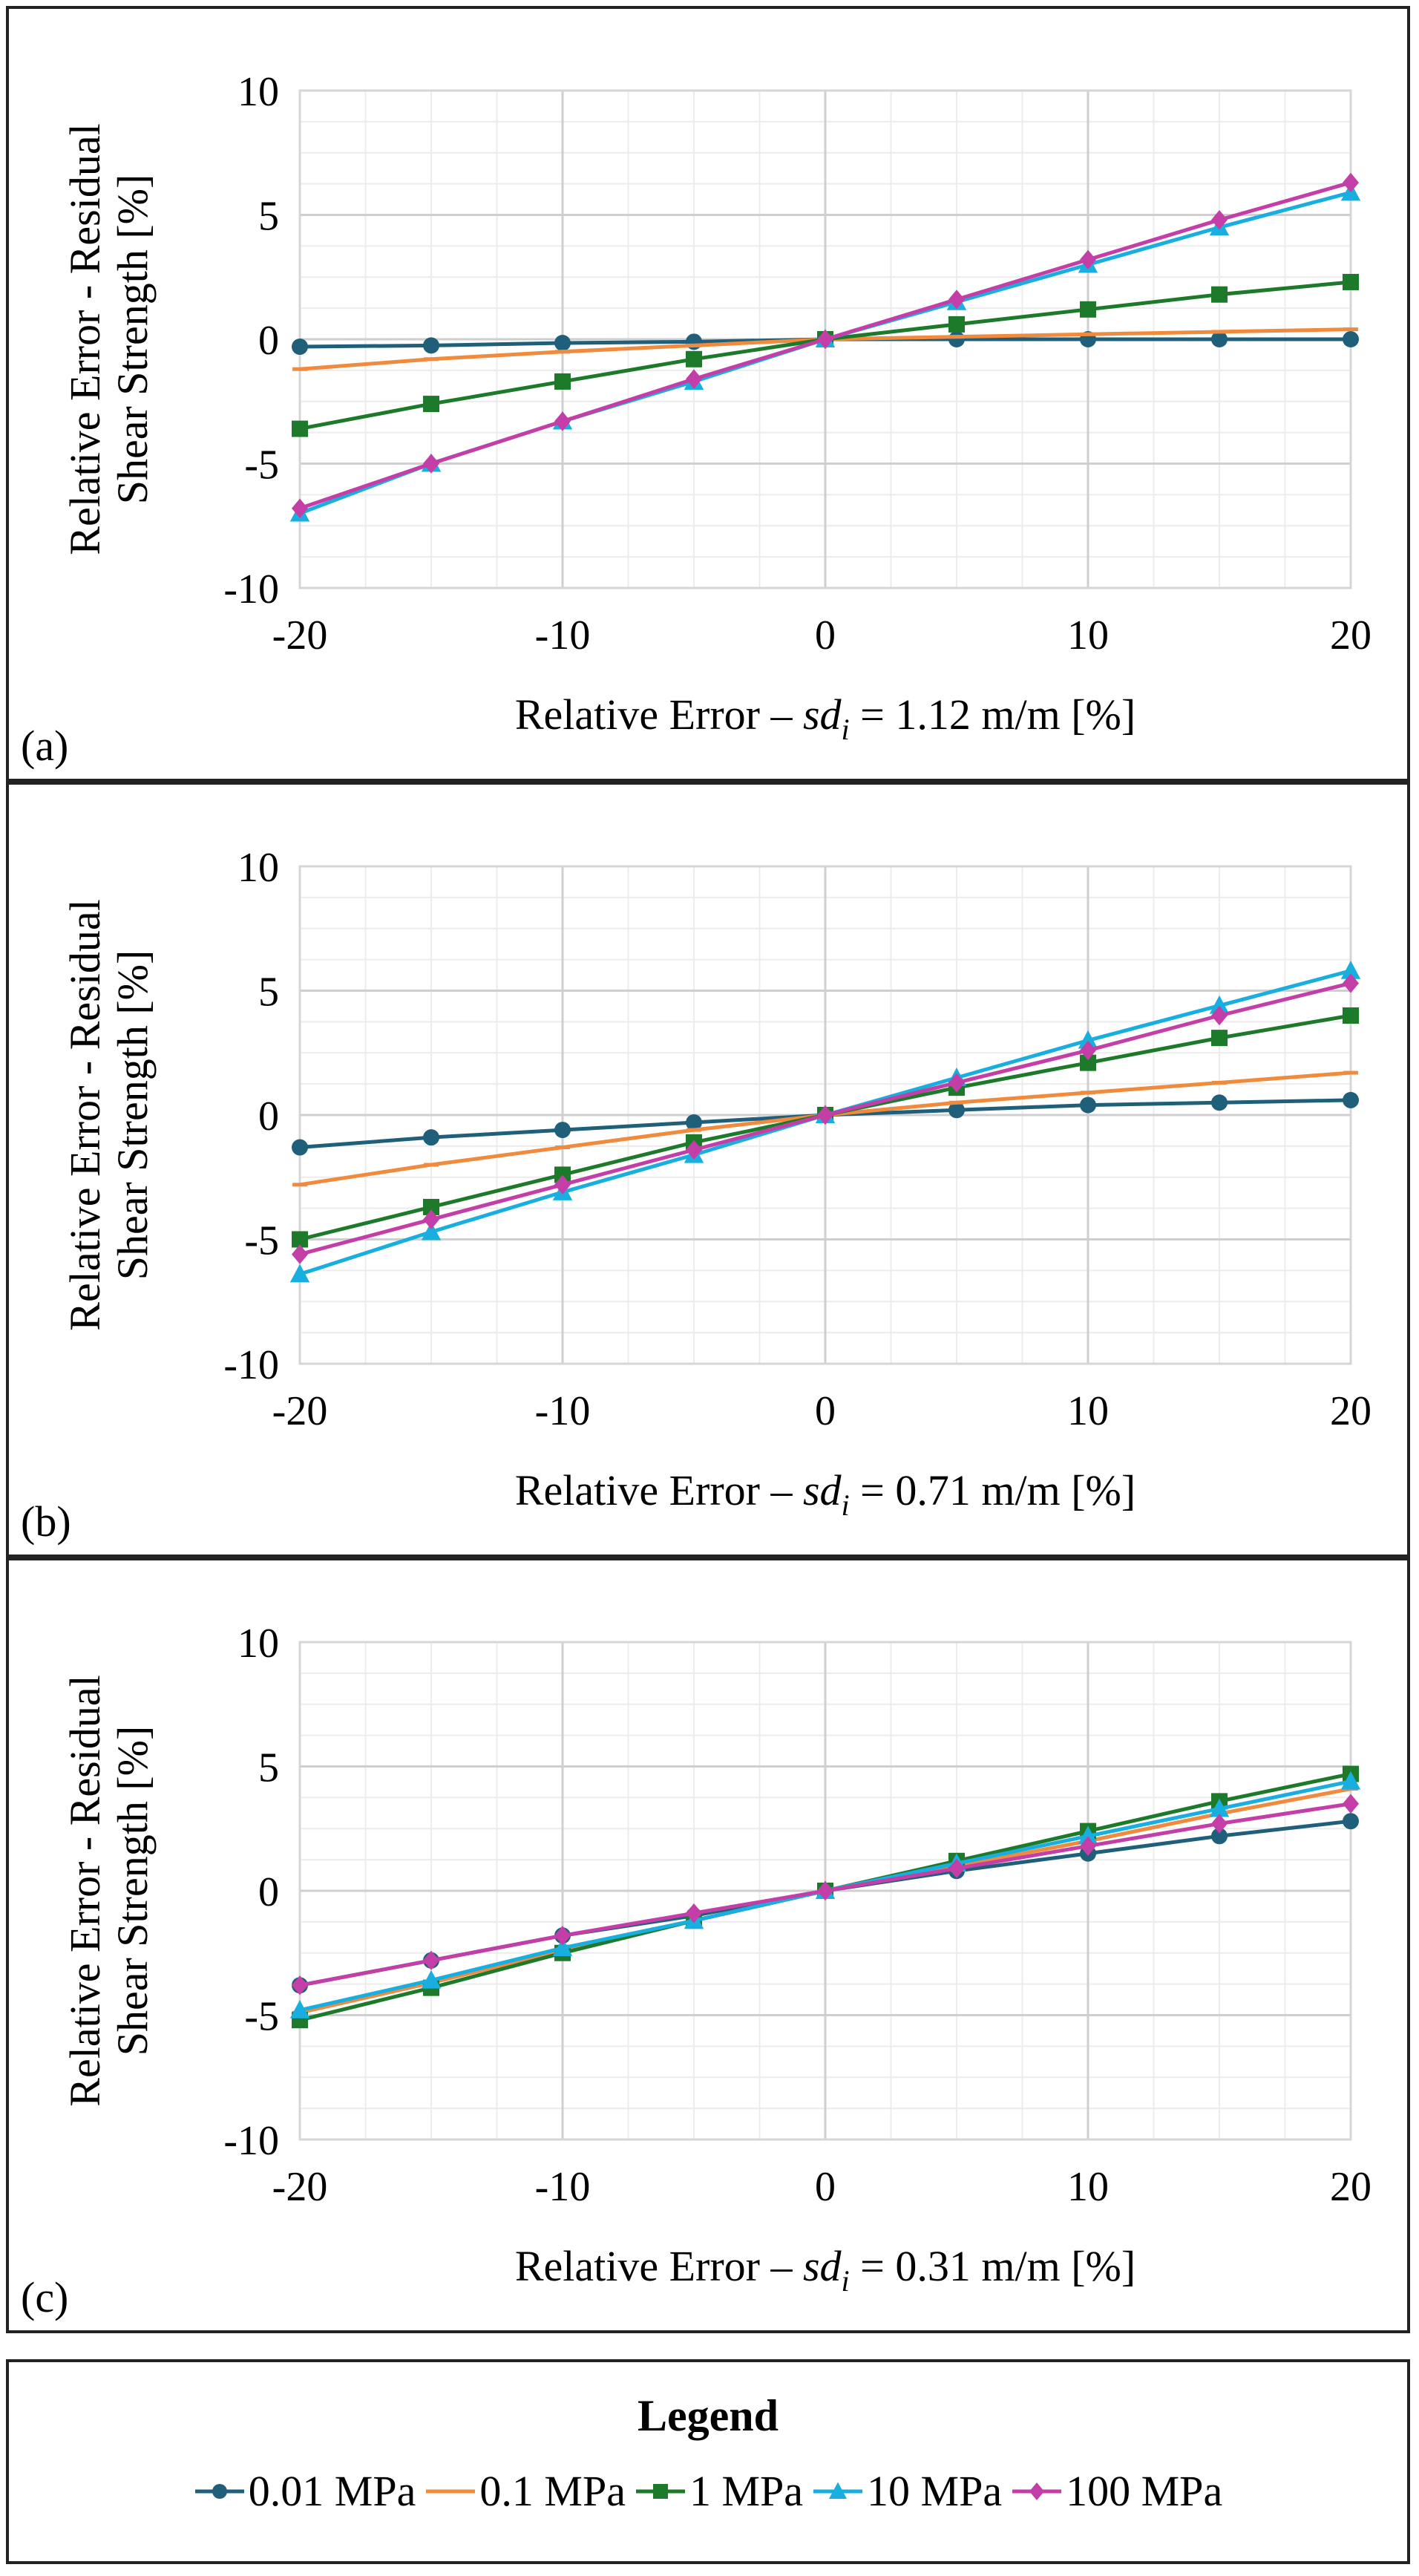 Image resolution: width=1419 pixels, height=2576 pixels. I want to click on legend-label: 0.01 MPa, so click(332, 2491).